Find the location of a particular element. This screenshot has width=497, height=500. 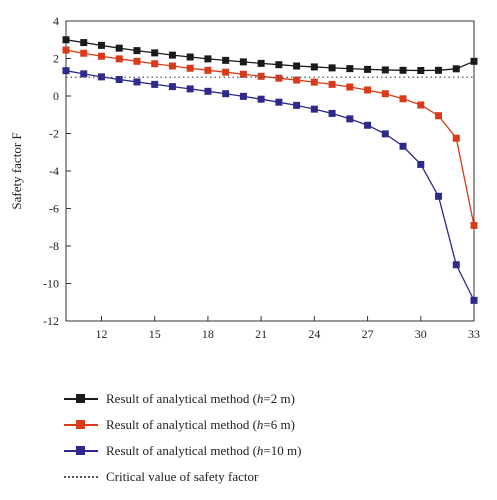

legend-swatch-h2 is located at coordinates (81, 399).